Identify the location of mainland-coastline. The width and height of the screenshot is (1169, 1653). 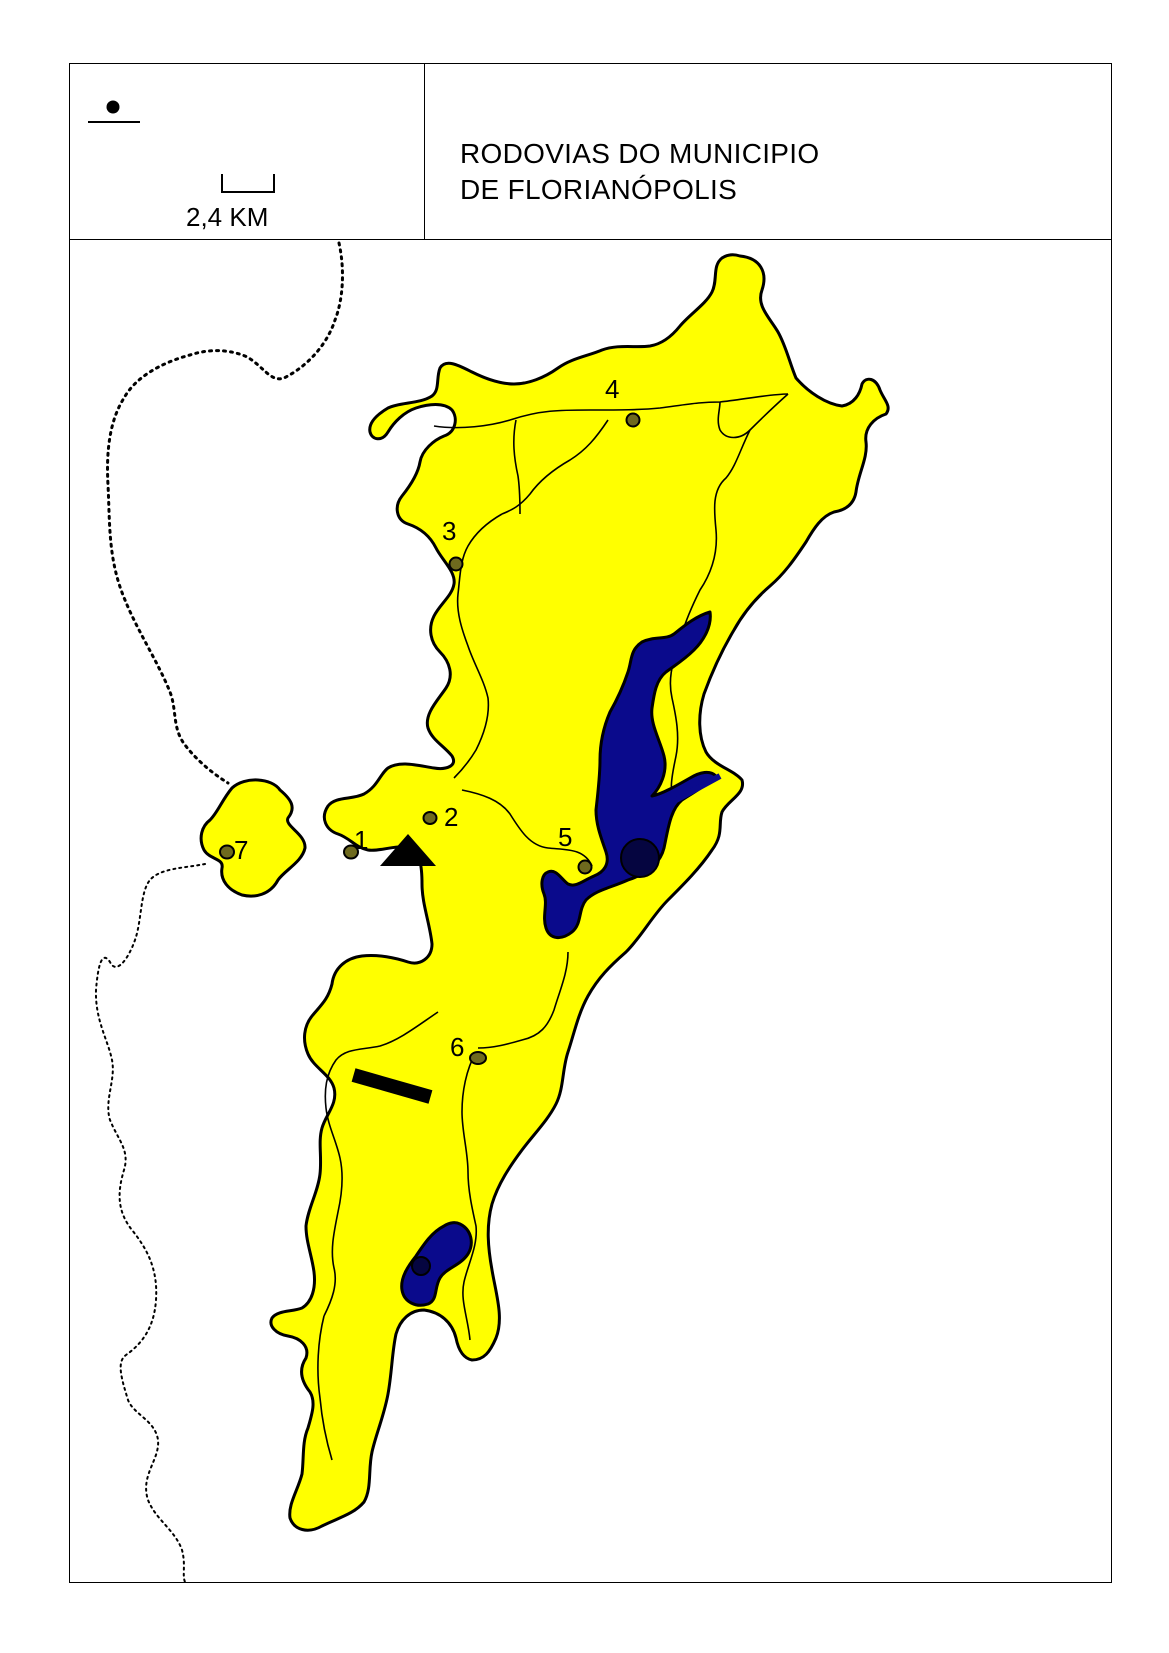
(225, 513).